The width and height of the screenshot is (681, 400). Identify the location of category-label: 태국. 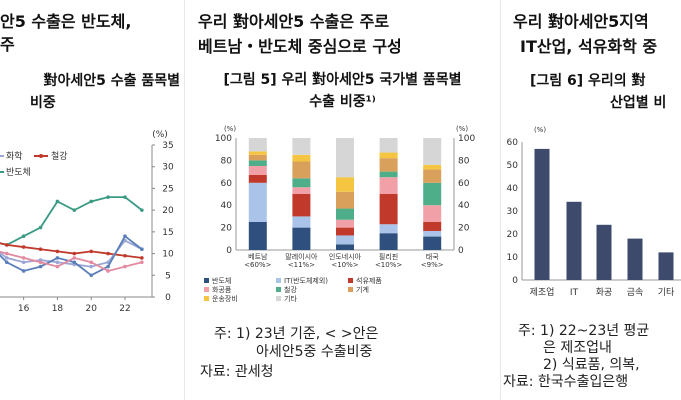
(432, 257).